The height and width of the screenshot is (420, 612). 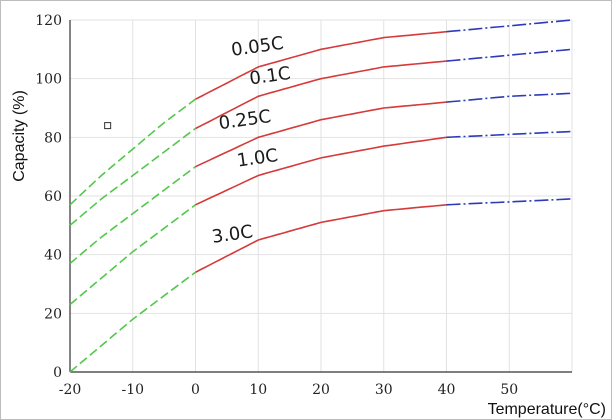 What do you see at coordinates (509, 390) in the screenshot?
I see `x-tick-label: 50` at bounding box center [509, 390].